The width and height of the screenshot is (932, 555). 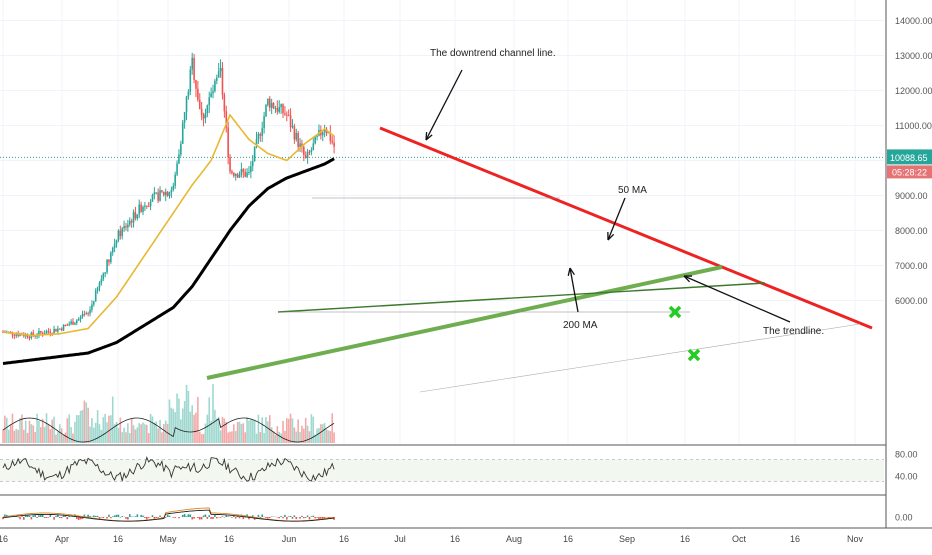 I want to click on rsi-tick-label: 80.00, so click(x=906, y=455).